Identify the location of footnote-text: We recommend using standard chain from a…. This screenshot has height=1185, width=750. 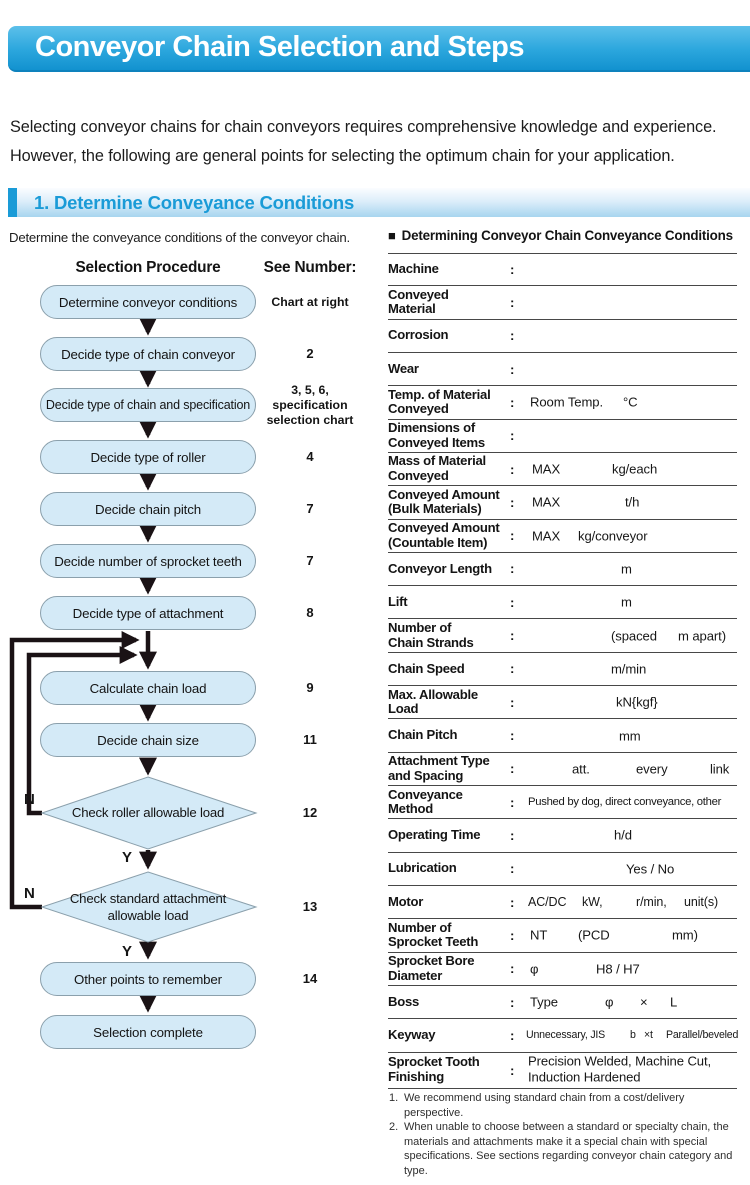
(544, 1105).